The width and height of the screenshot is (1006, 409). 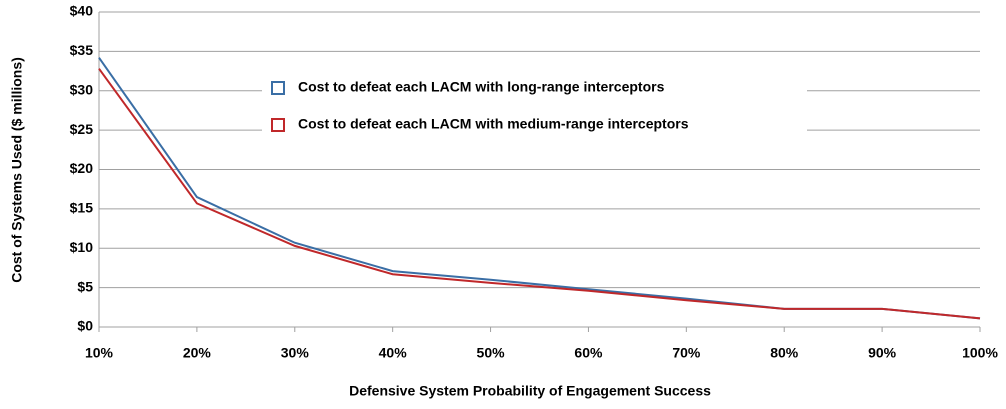 What do you see at coordinates (393, 353) in the screenshot?
I see `x-tick-label: 40%` at bounding box center [393, 353].